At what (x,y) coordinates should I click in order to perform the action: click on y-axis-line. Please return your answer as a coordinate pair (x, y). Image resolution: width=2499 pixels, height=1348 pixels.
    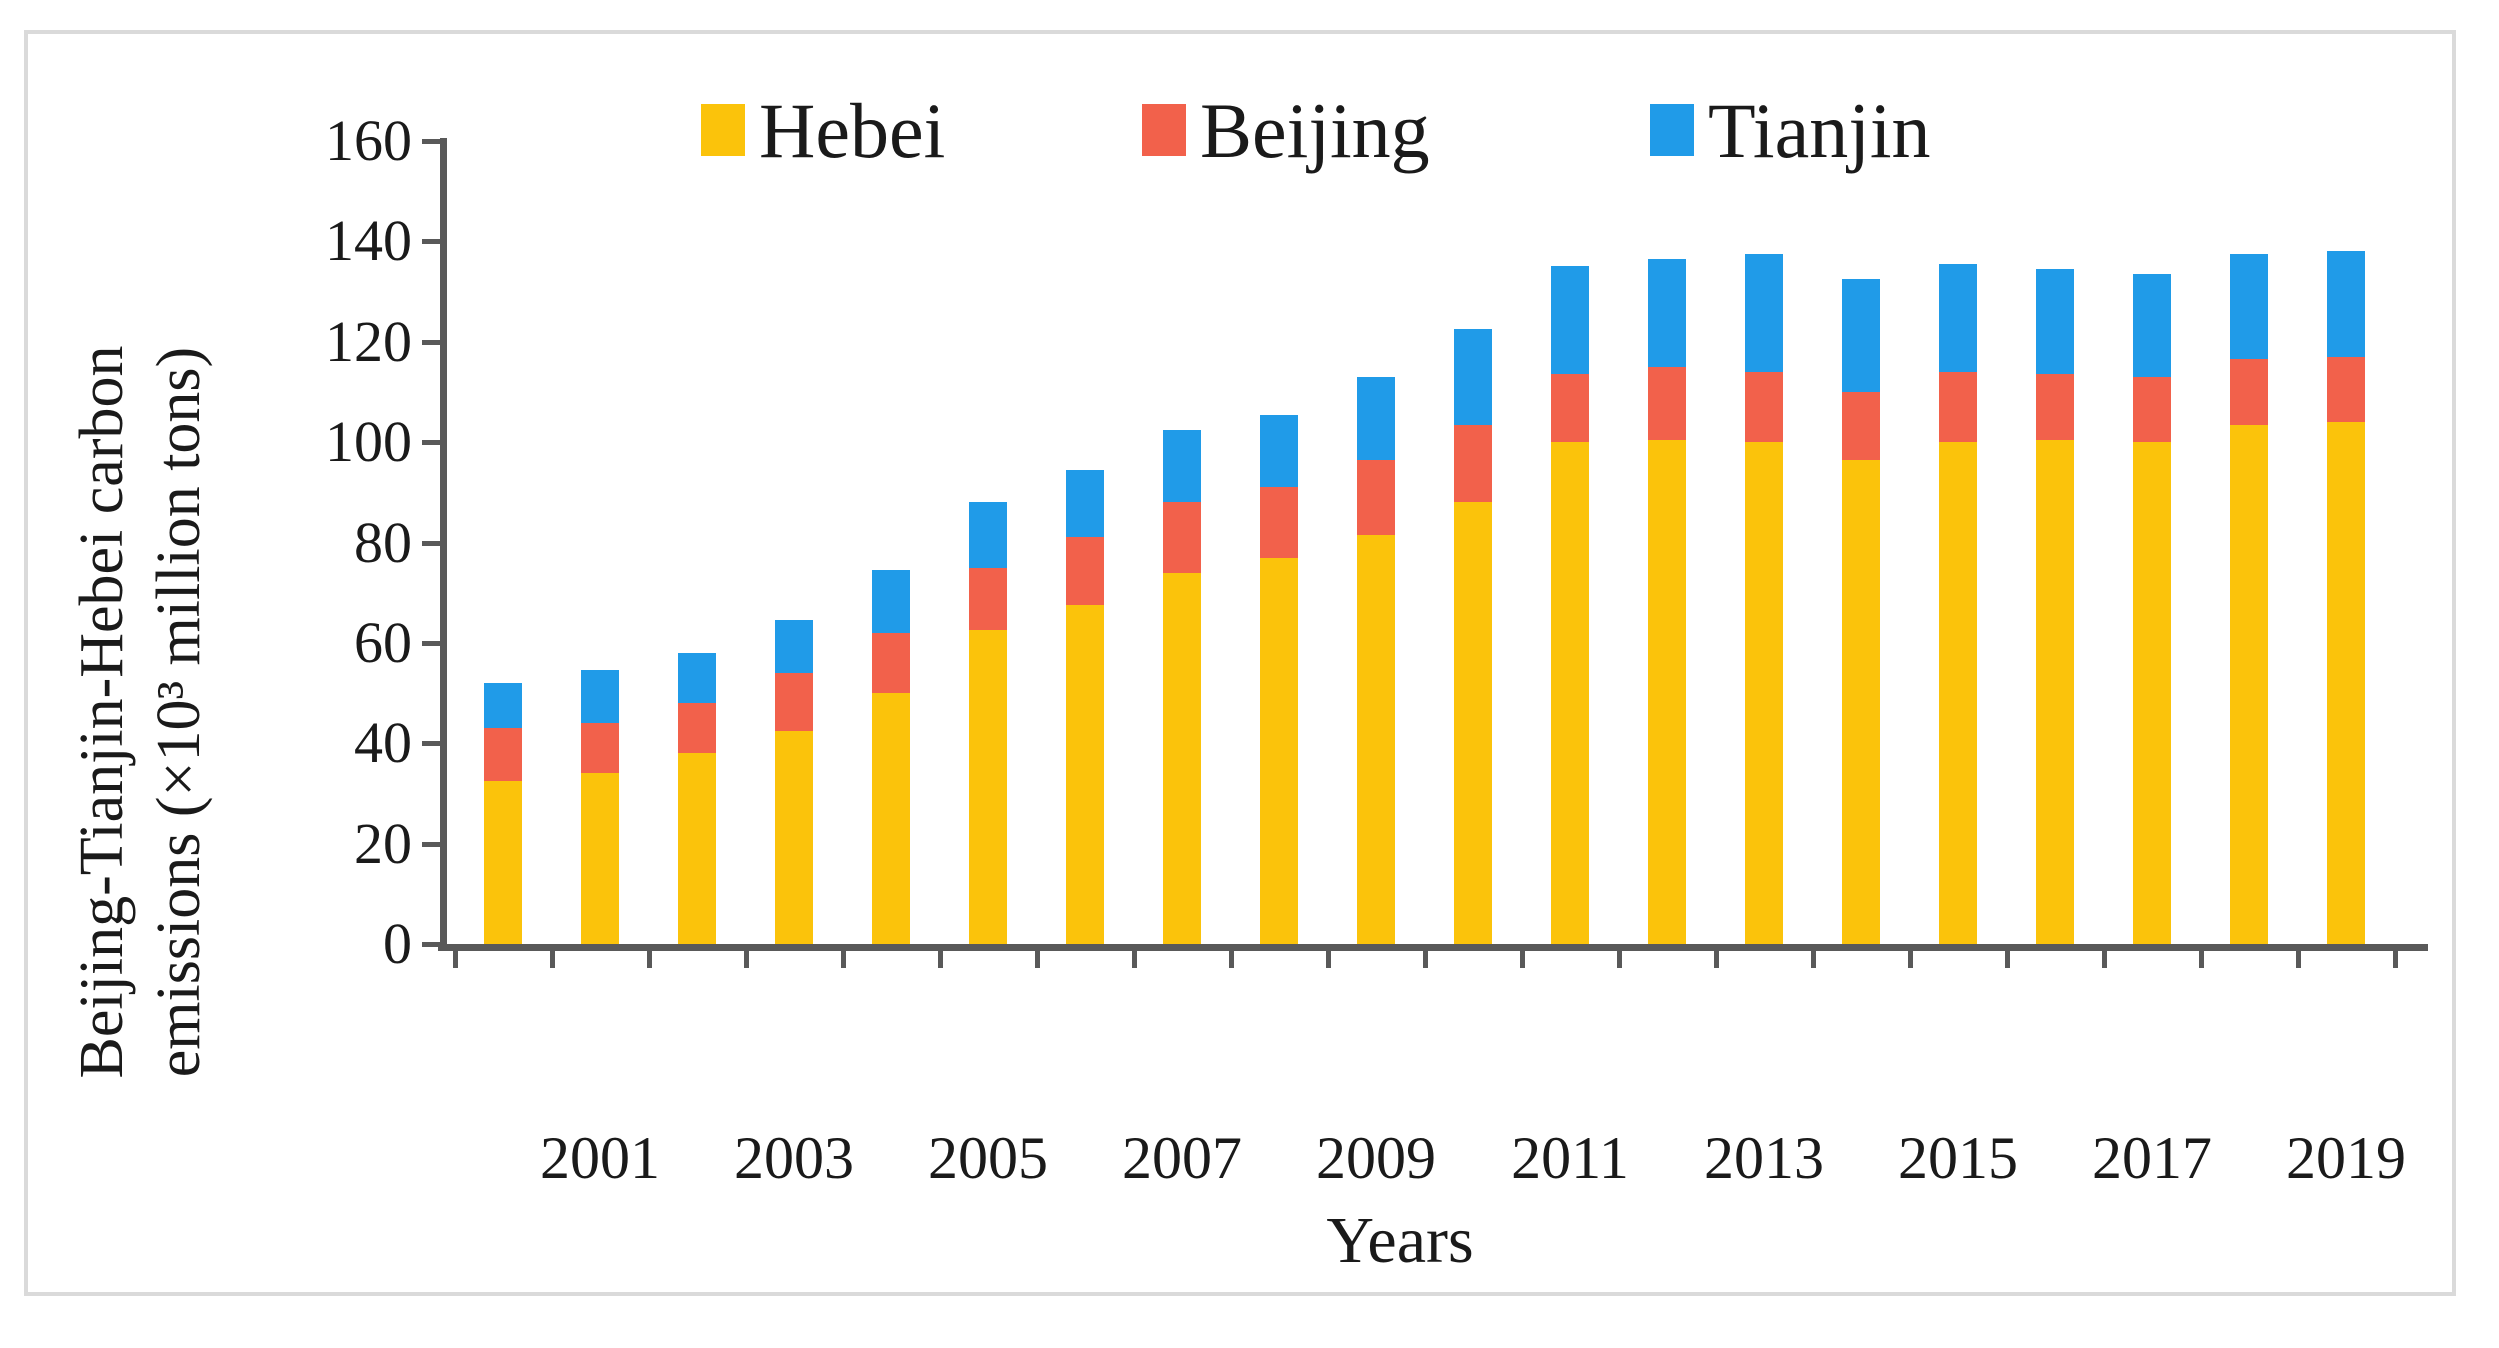
    Looking at the image, I should click on (443, 544).